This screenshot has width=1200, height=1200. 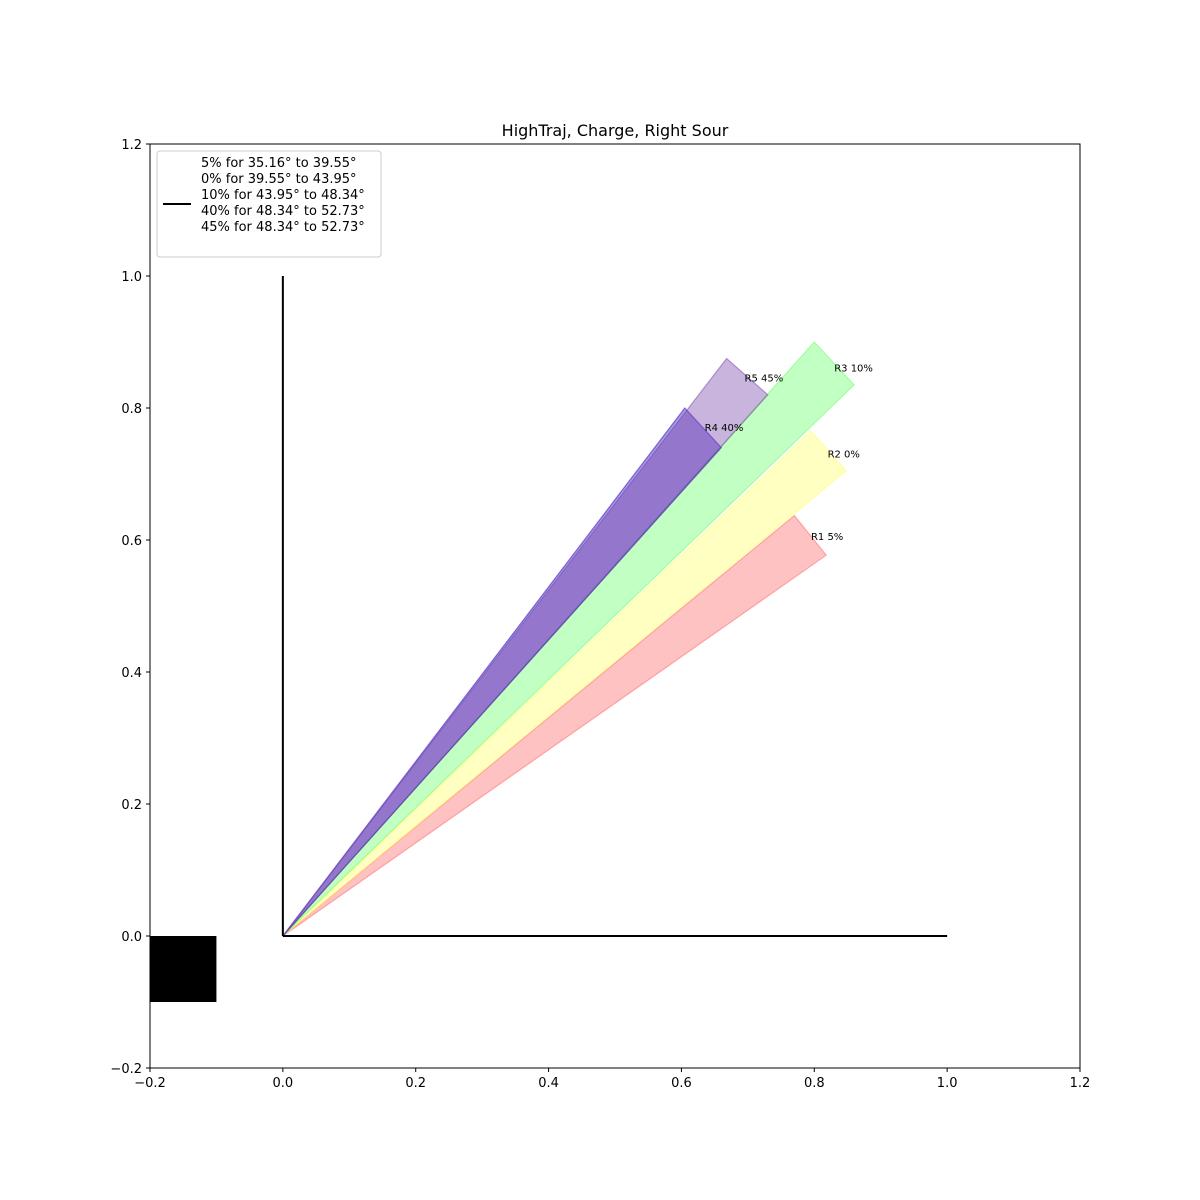 What do you see at coordinates (724, 428) in the screenshot?
I see `wedge-label-4: R4 40%` at bounding box center [724, 428].